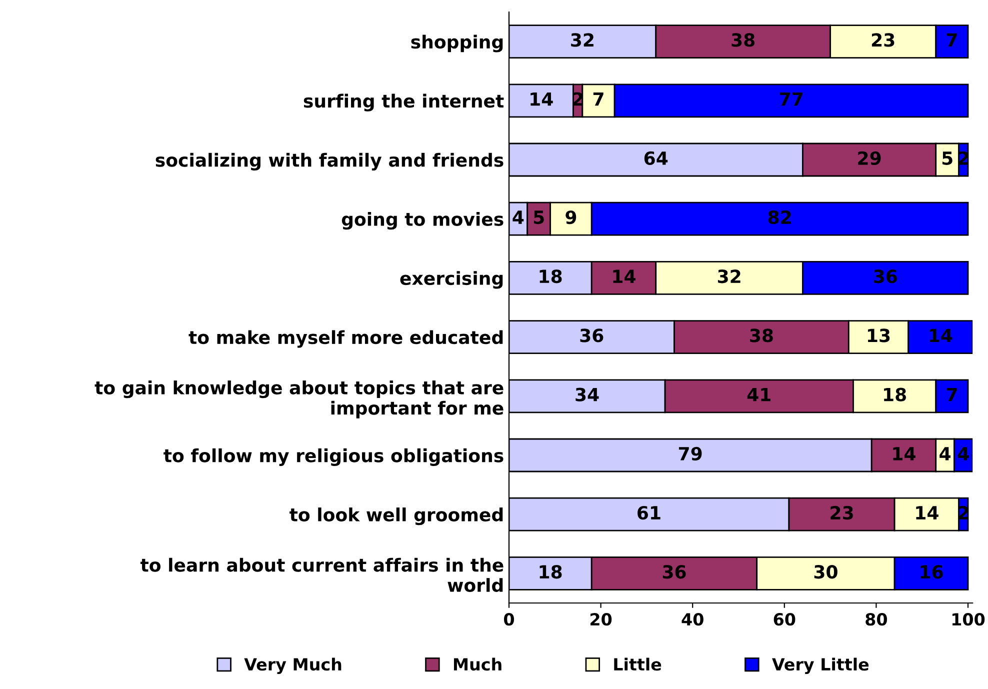 The image size is (988, 689). What do you see at coordinates (587, 395) in the screenshot?
I see `data-label: 34` at bounding box center [587, 395].